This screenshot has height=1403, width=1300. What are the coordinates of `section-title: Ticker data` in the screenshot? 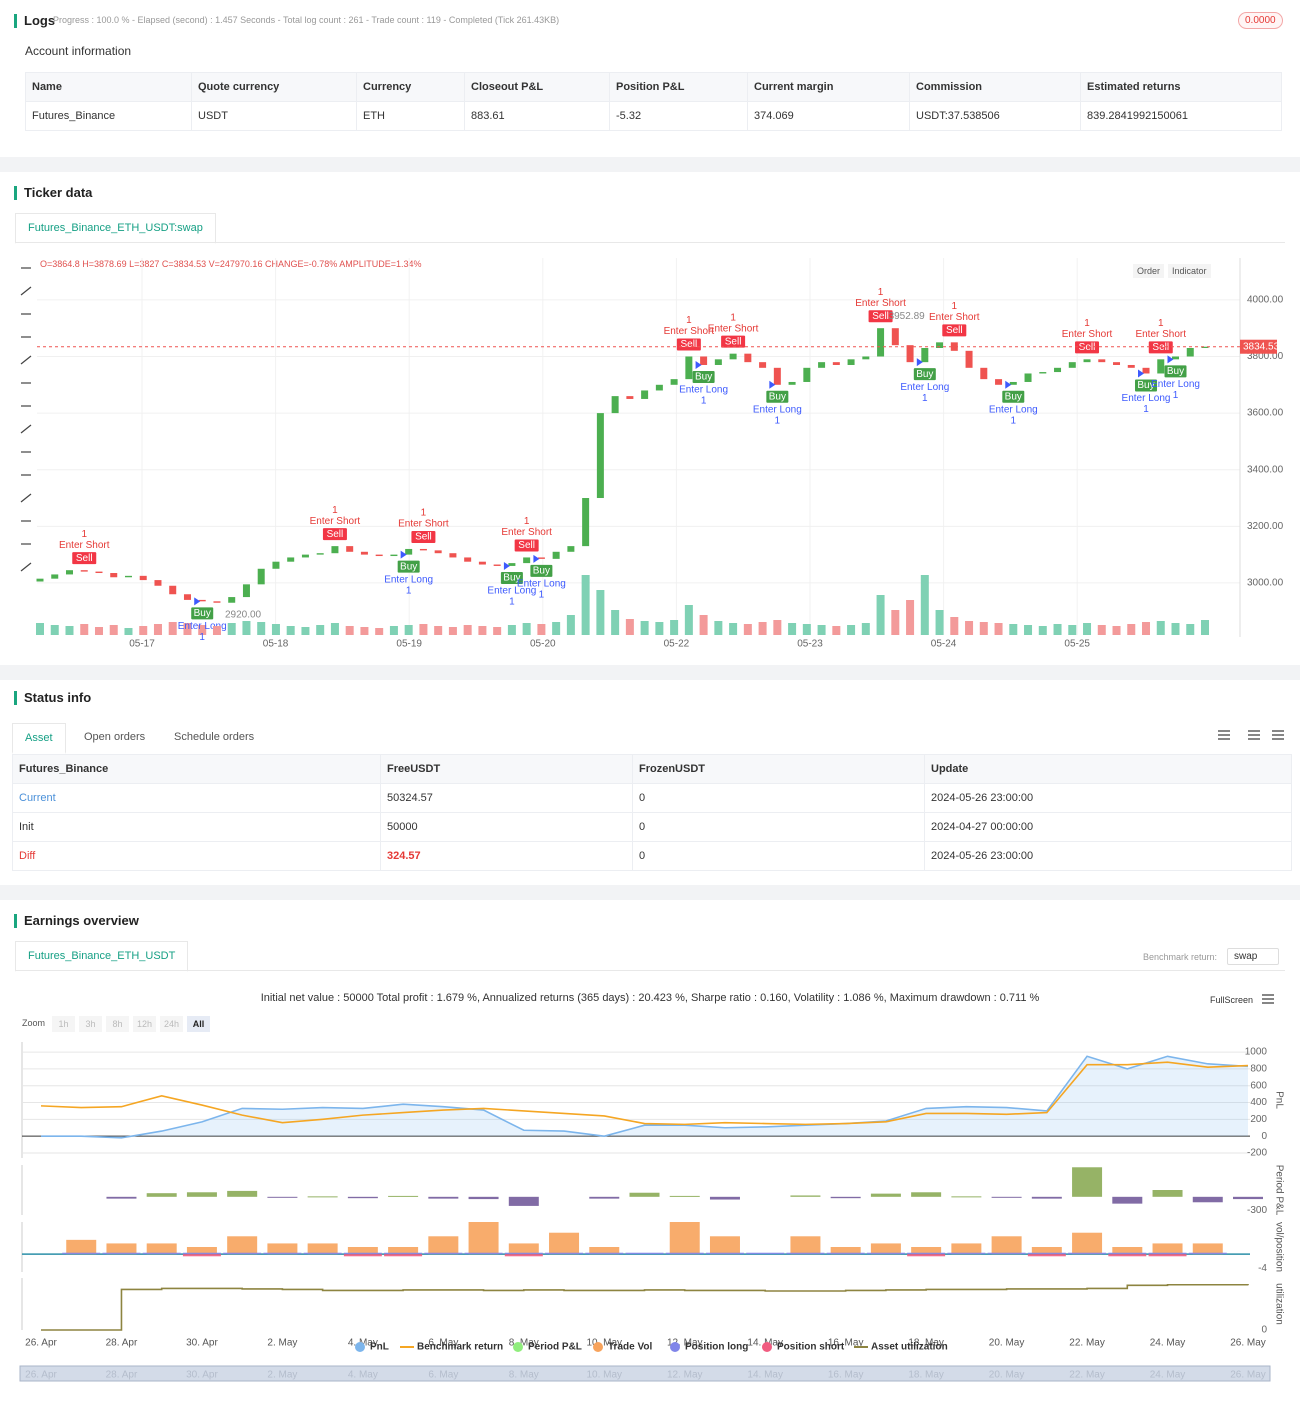 It's located at (53, 193).